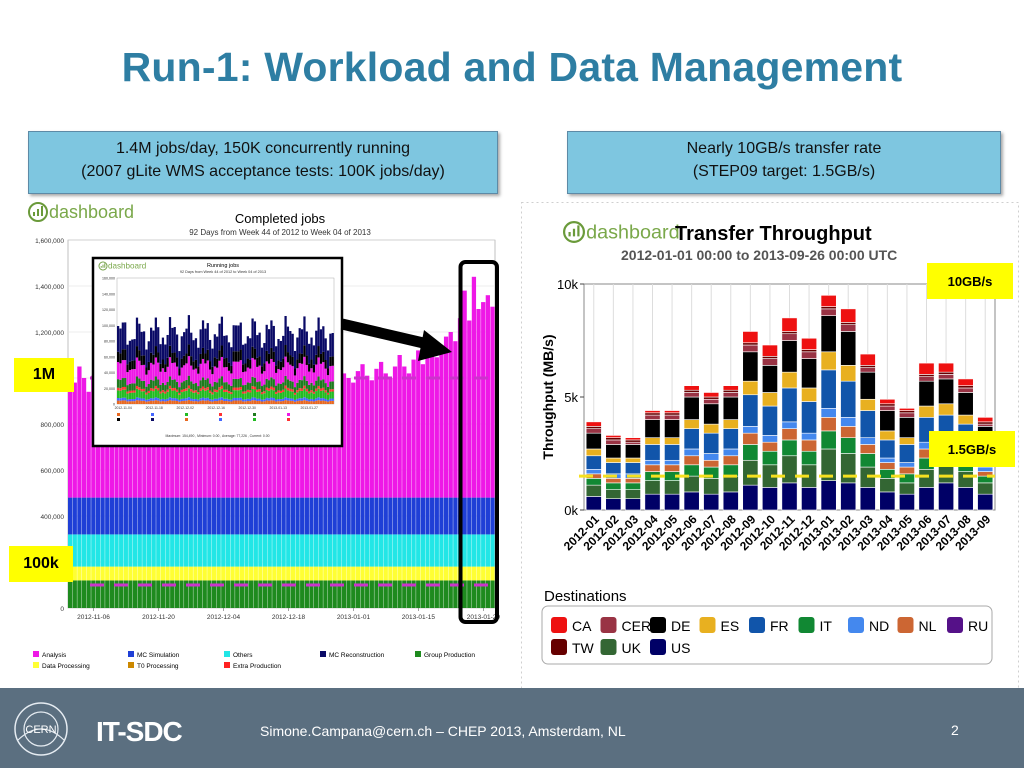 This screenshot has width=1024, height=768. Describe the element at coordinates (131, 665) in the screenshot. I see `jobs-legend-swatch` at that location.